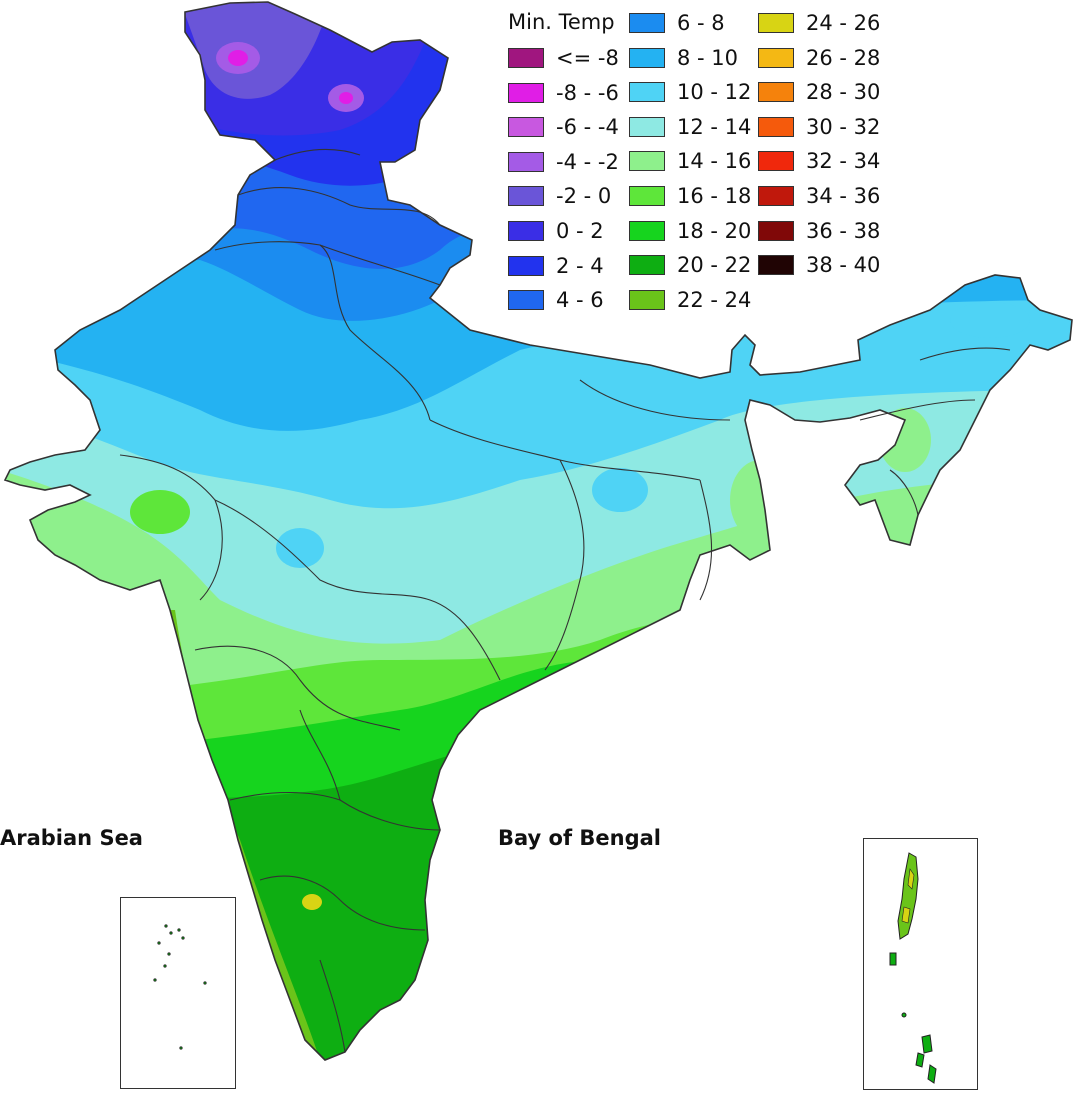 The image size is (1080, 1093). I want to click on ne-pocket, so click(990, 320).